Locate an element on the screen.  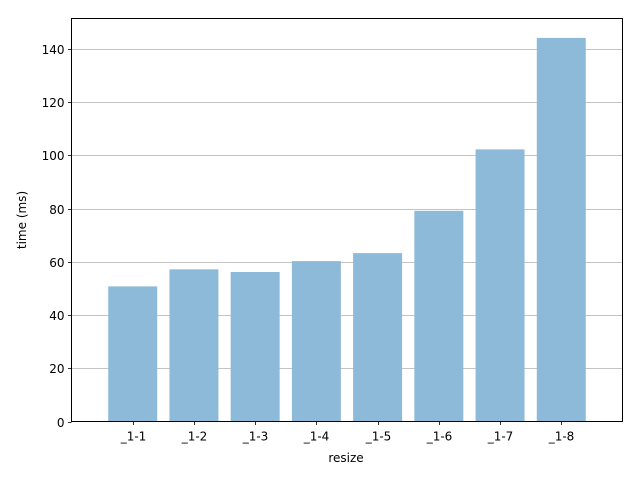
y-tick-label-2: 40 is located at coordinates (56, 316).